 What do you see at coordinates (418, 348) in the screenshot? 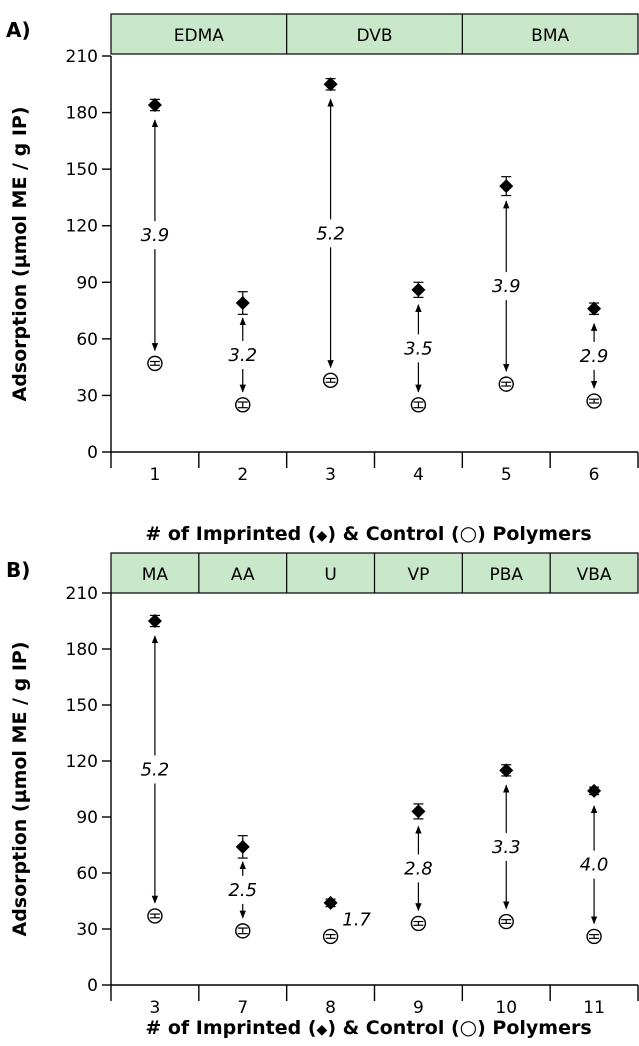
I see `ratio-label: 3.5` at bounding box center [418, 348].